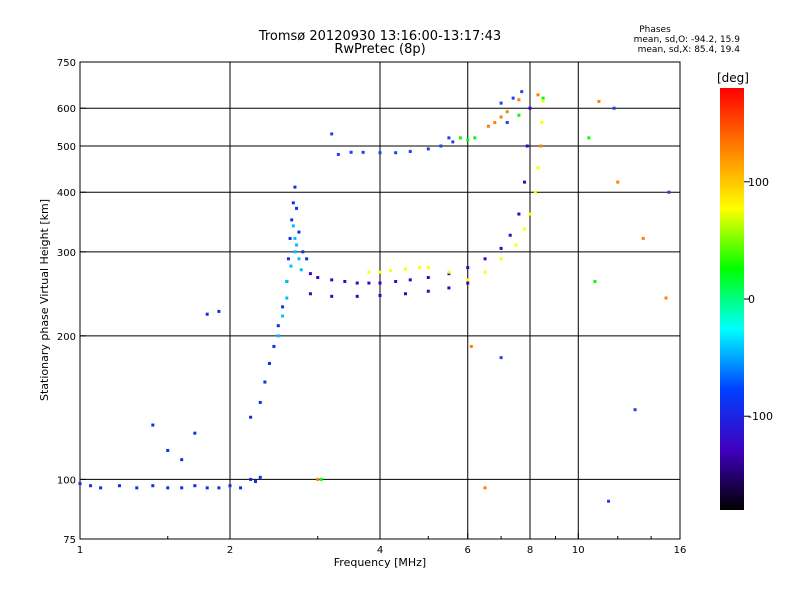  Describe the element at coordinates (732, 299) in the screenshot. I see `colorbar` at that location.